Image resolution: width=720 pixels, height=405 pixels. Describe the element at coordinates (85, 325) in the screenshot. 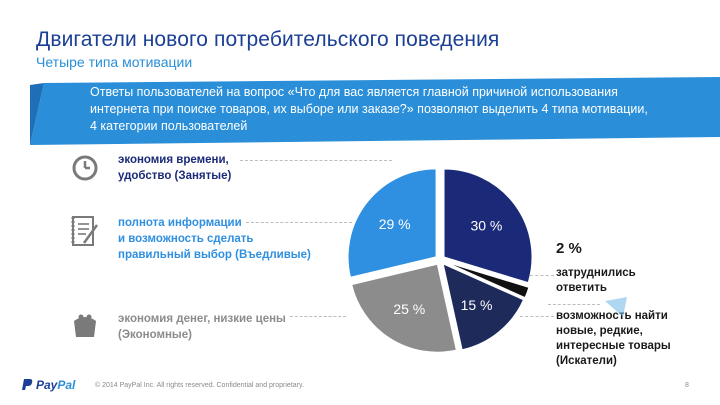

I see `wallet-icon` at that location.